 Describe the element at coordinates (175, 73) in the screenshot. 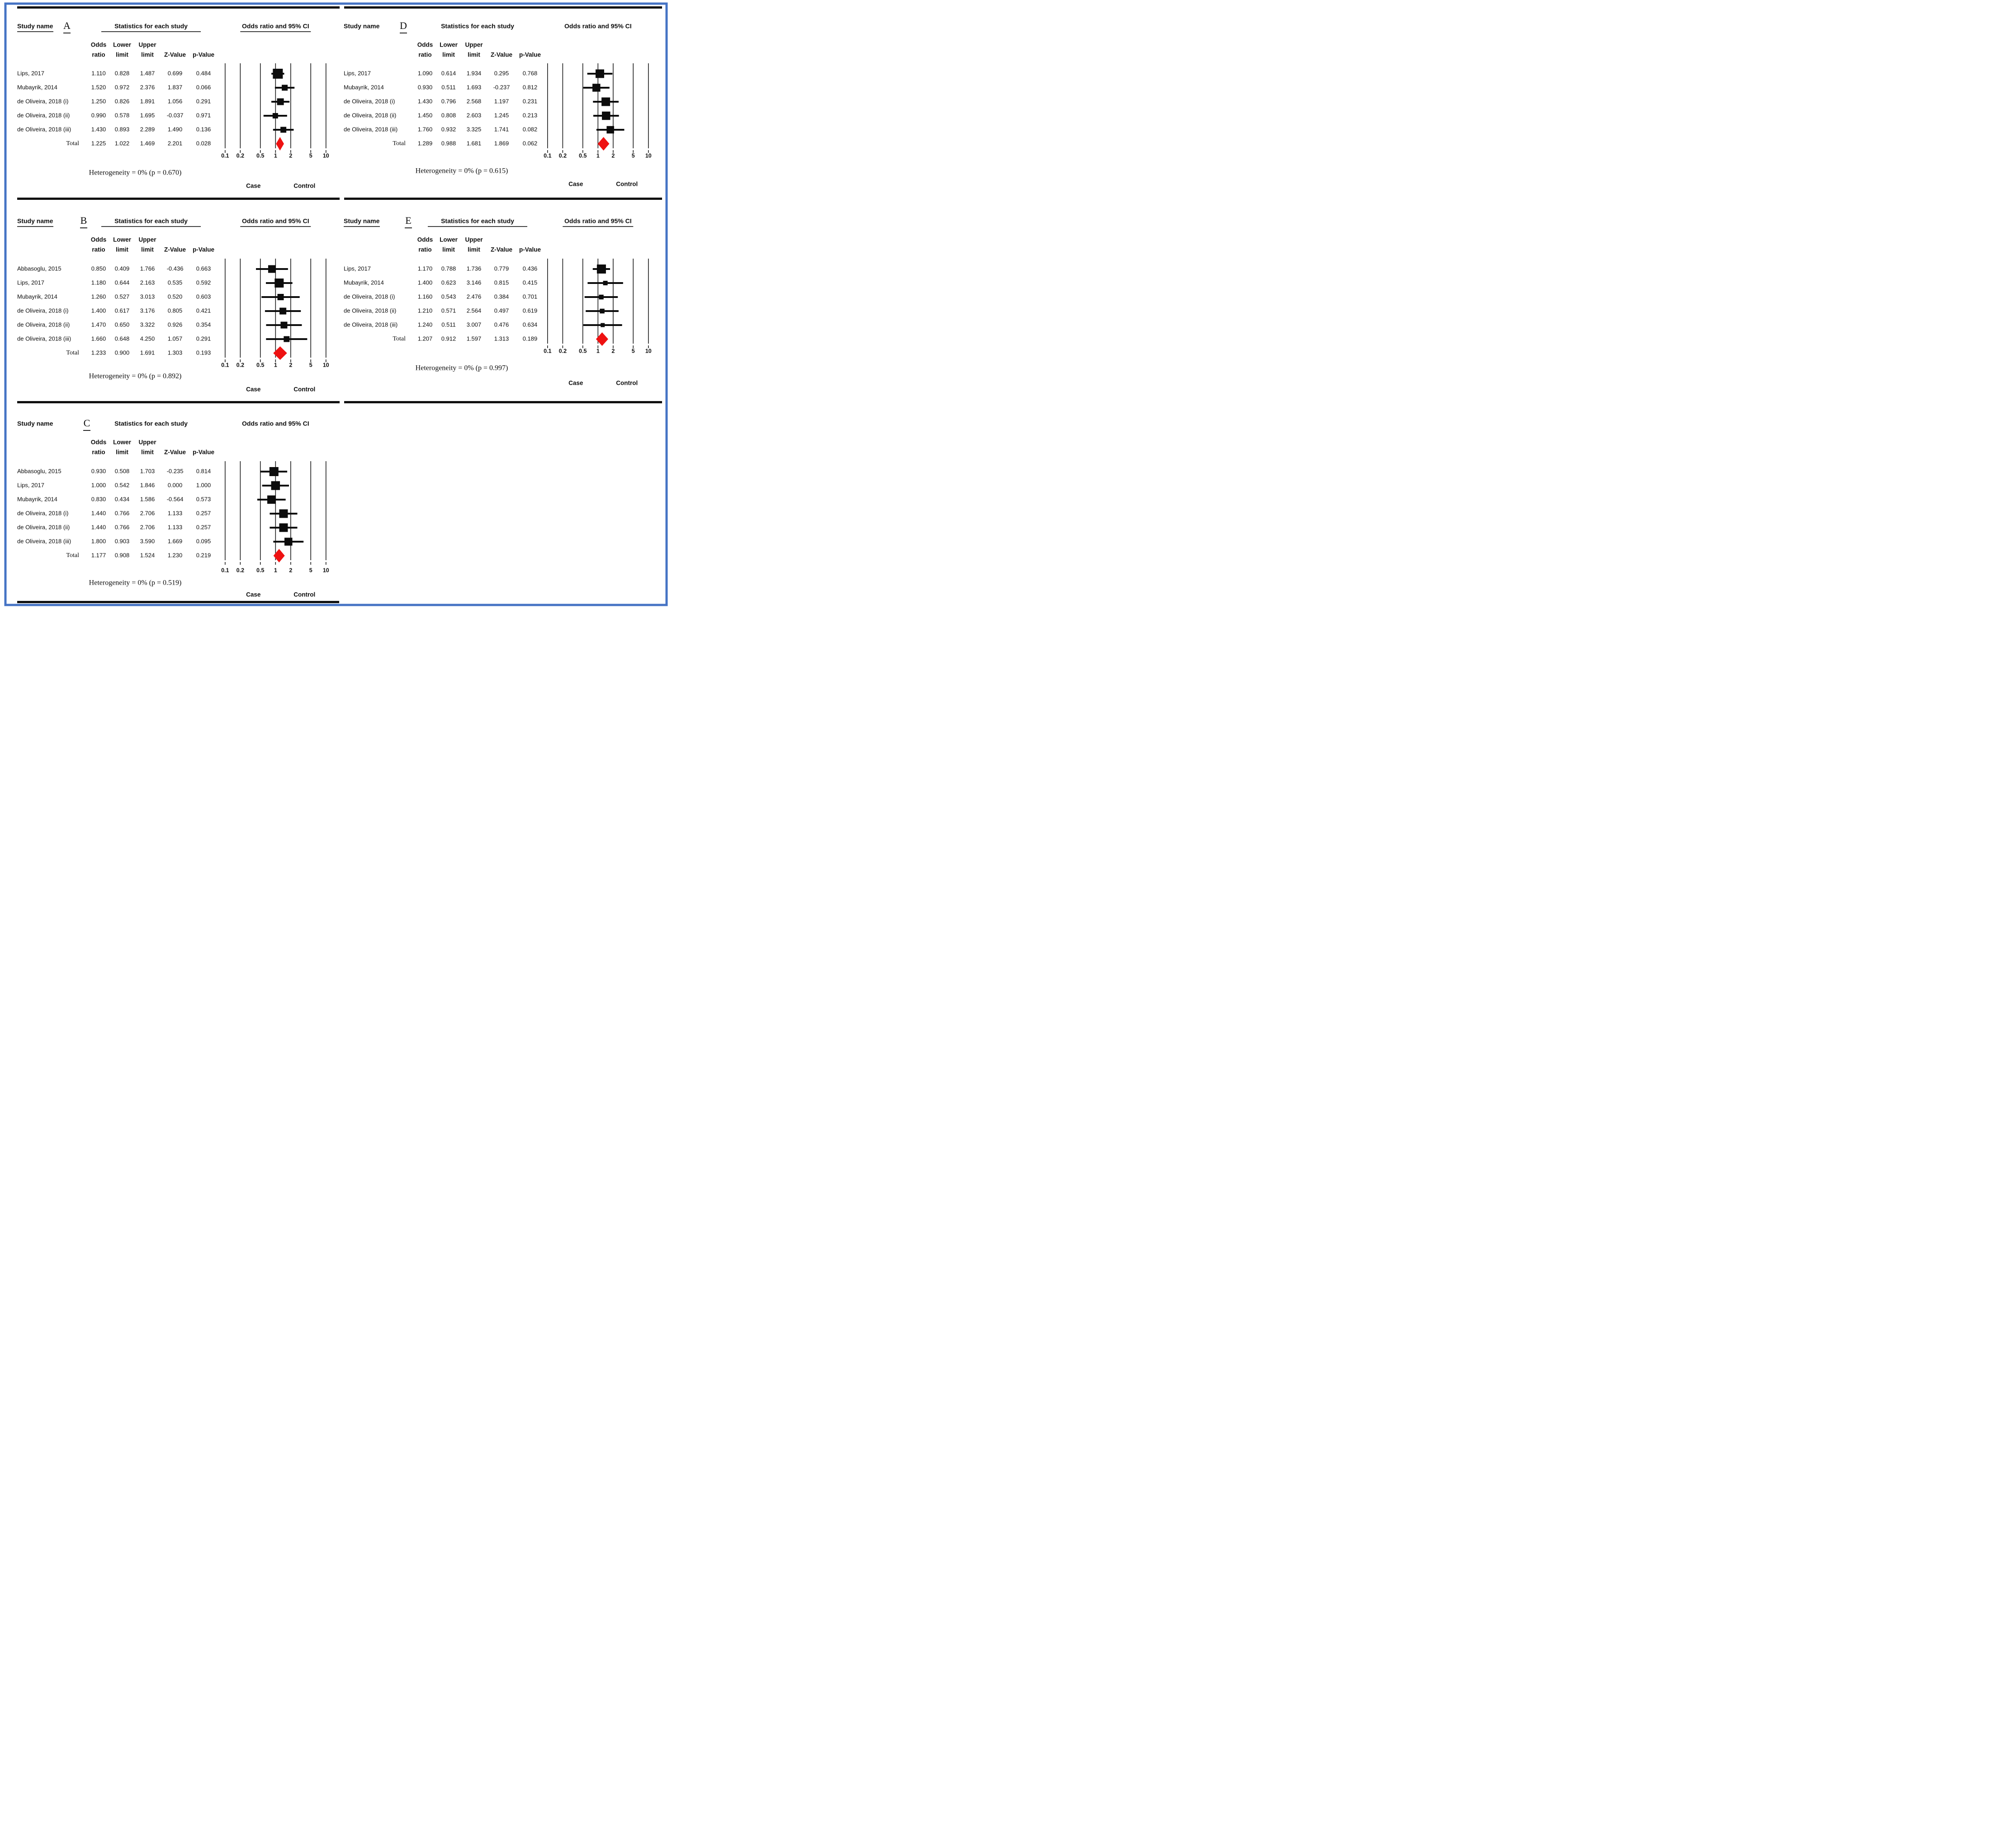

I see `z-value: 0.699` at that location.